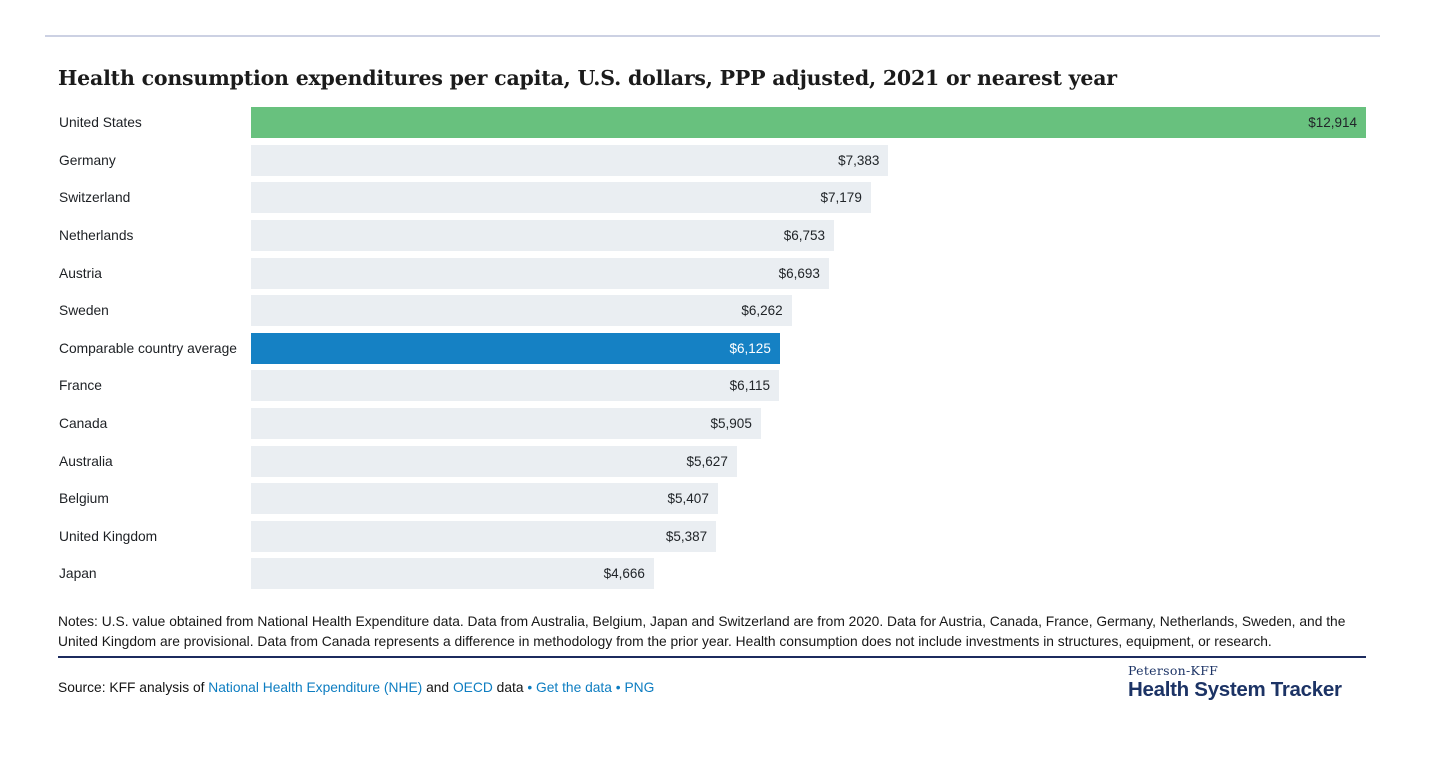 Image resolution: width=1456 pixels, height=769 pixels. Describe the element at coordinates (78, 574) in the screenshot. I see `category-label: Japan` at that location.